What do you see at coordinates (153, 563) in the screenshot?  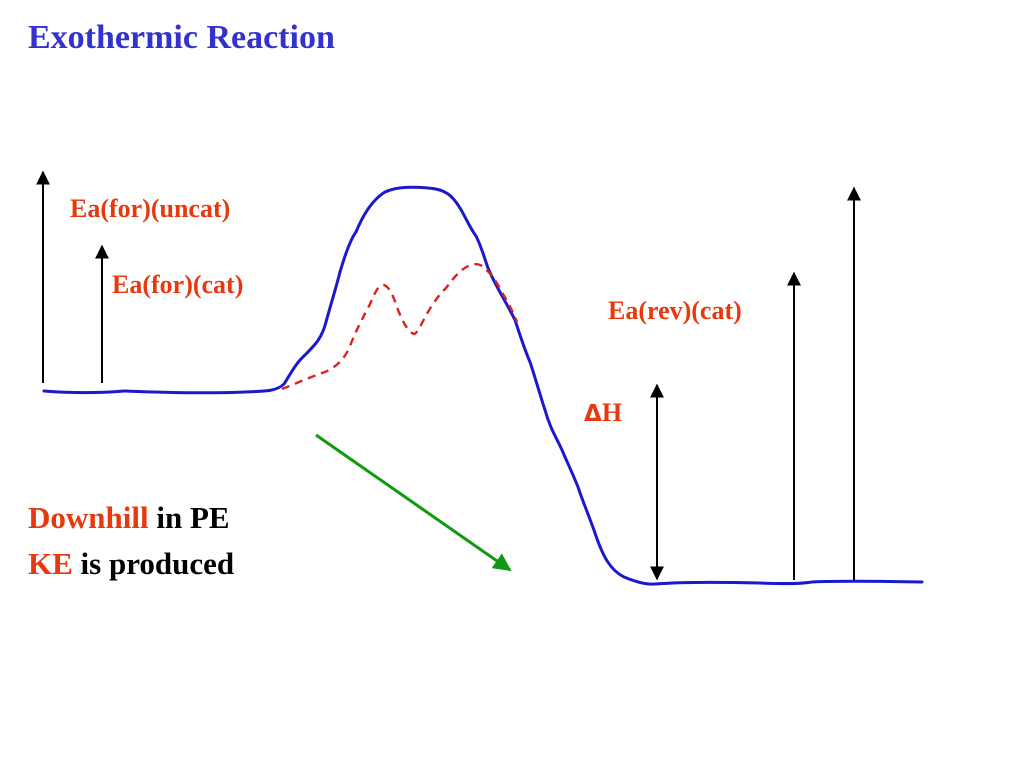 I see `is-produced-text: is produced` at bounding box center [153, 563].